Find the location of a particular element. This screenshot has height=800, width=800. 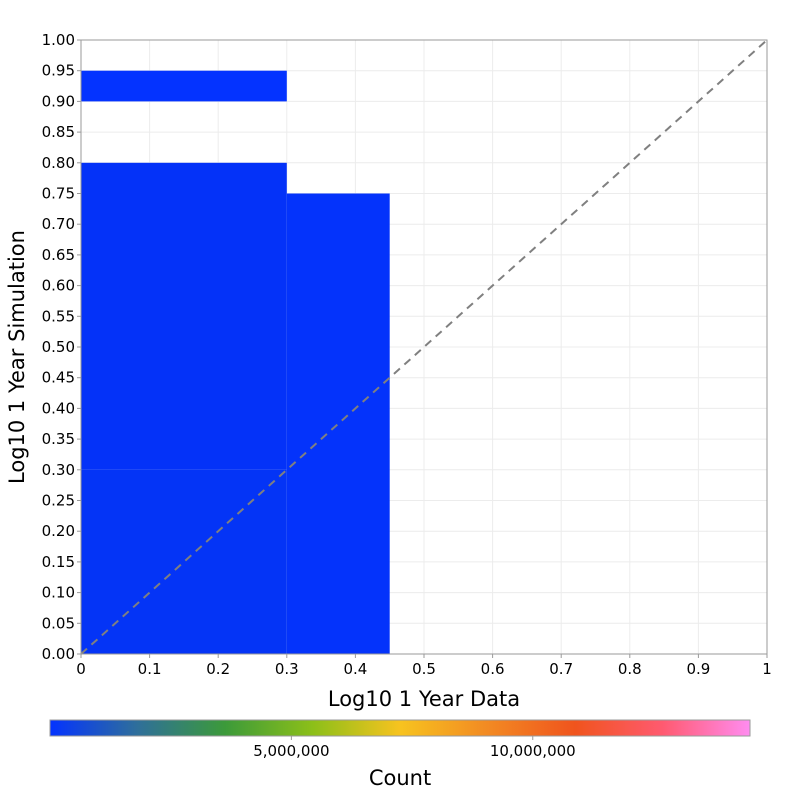

x-tick-label-0: 0 is located at coordinates (81, 669).